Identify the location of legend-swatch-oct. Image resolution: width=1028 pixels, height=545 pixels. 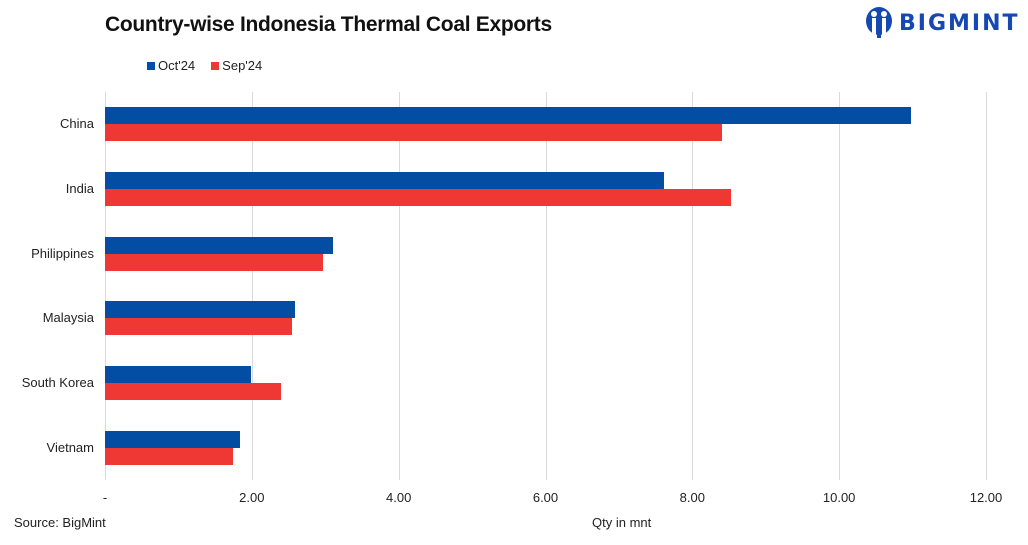
(151, 65).